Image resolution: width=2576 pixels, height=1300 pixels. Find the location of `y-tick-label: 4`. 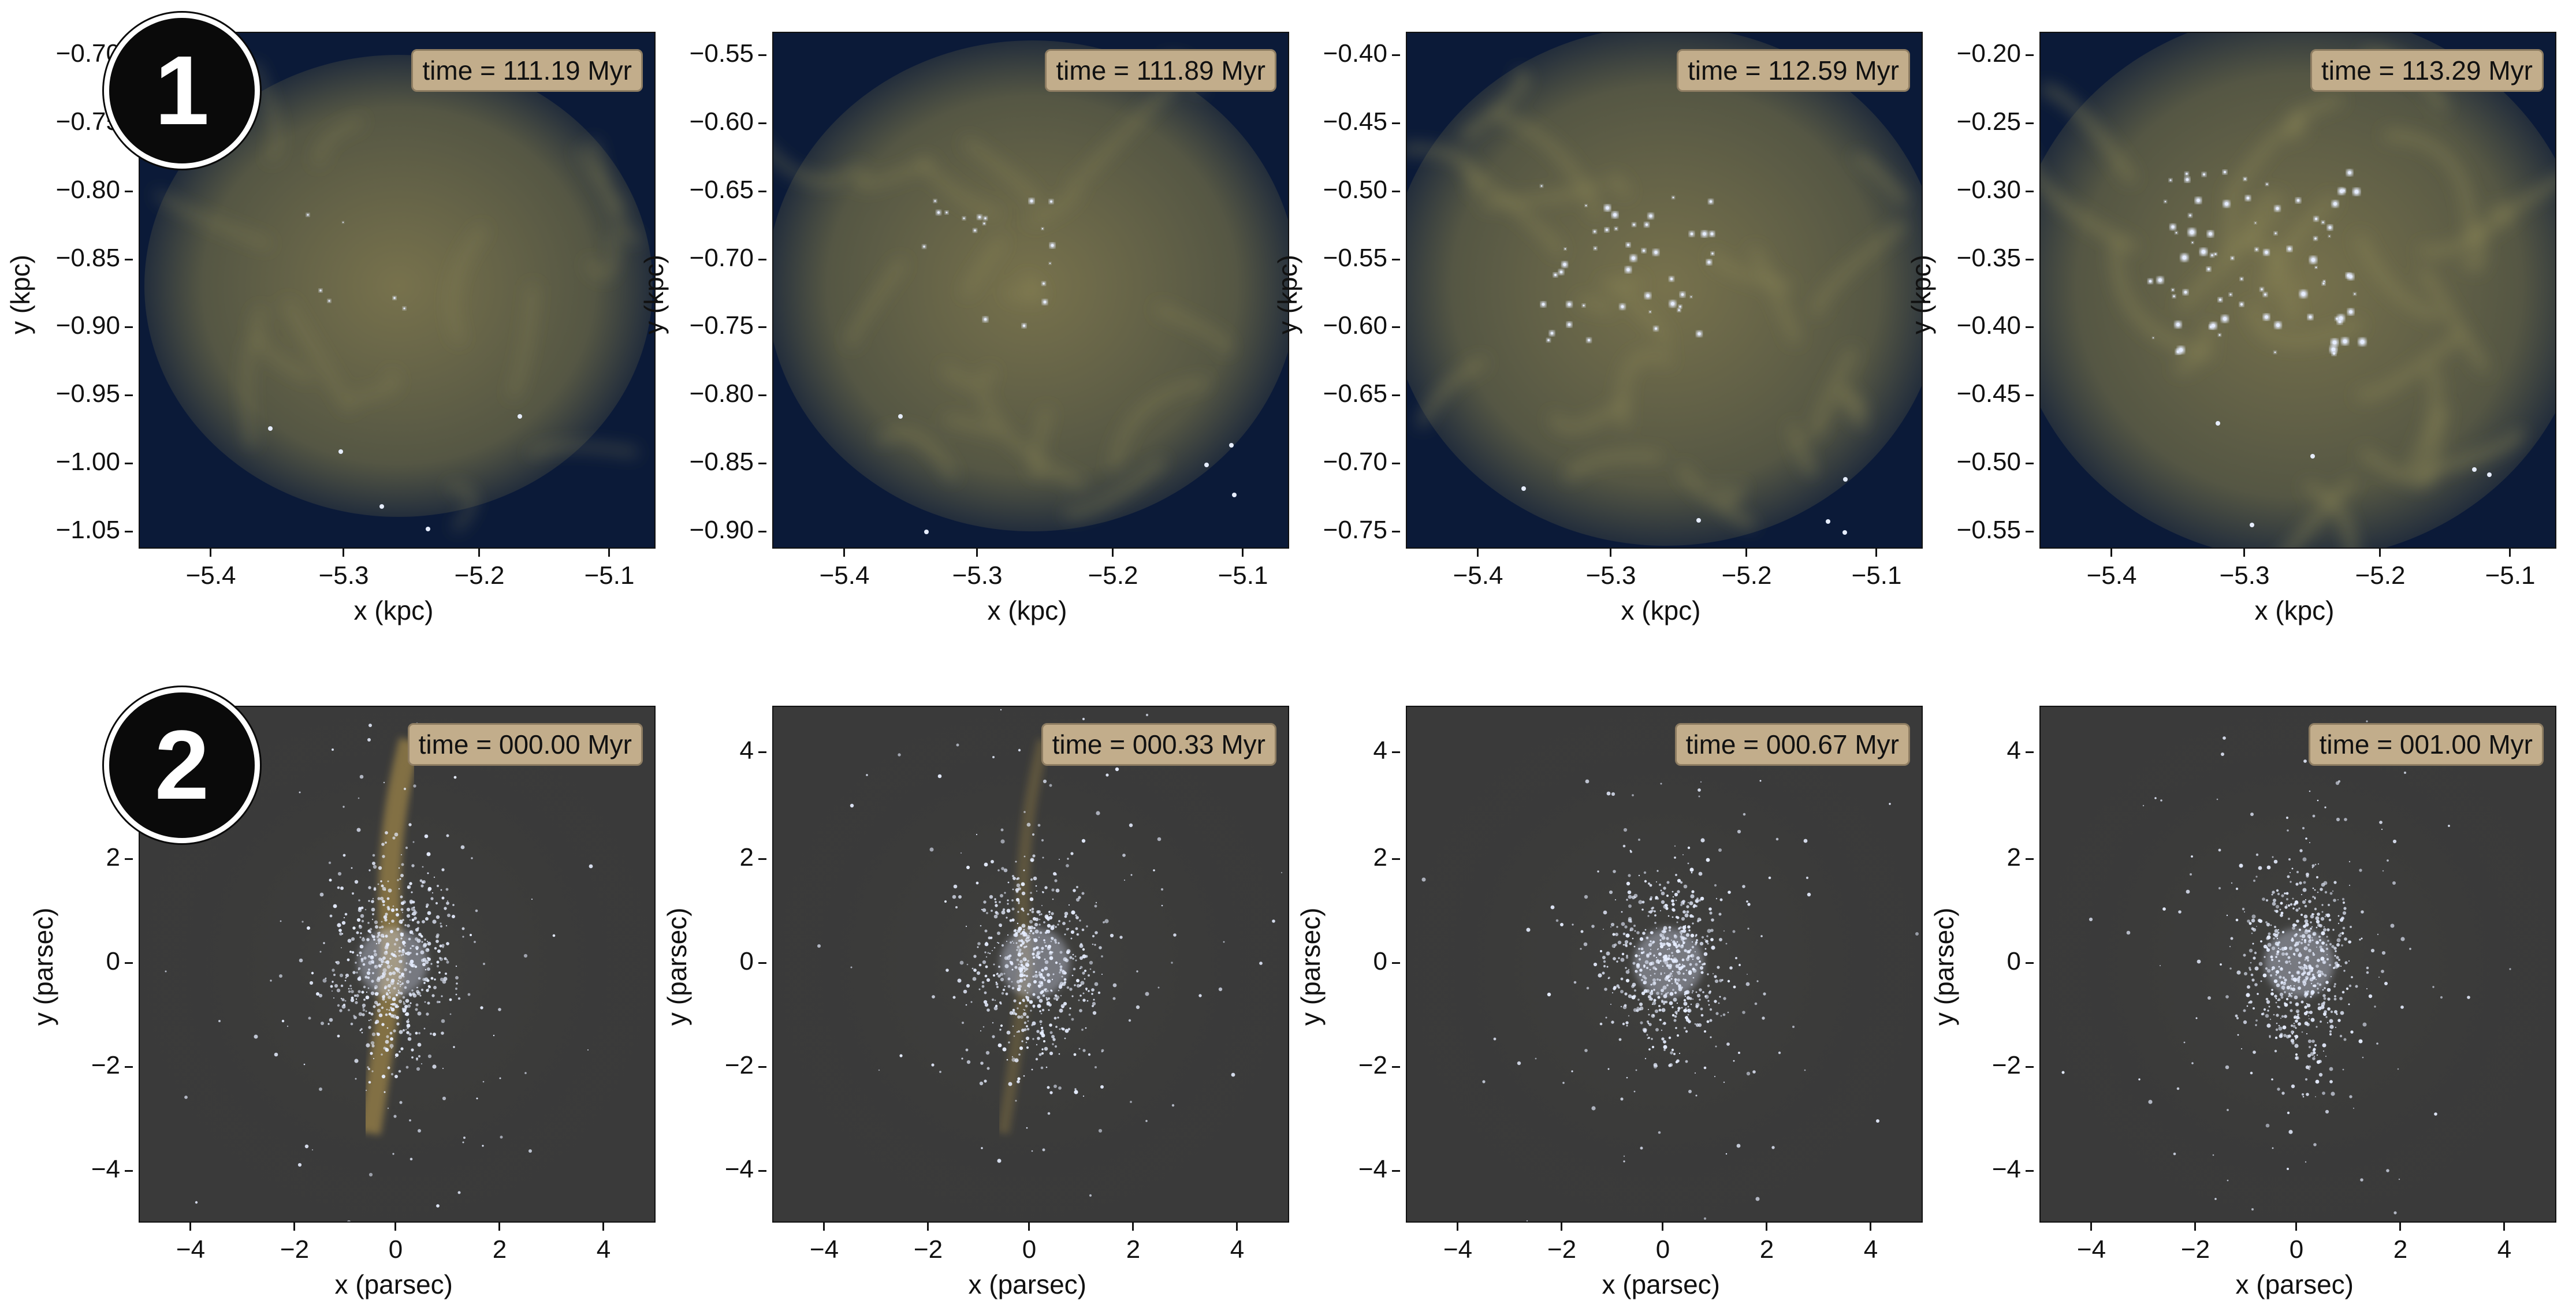

y-tick-label: 4 is located at coordinates (717, 750).